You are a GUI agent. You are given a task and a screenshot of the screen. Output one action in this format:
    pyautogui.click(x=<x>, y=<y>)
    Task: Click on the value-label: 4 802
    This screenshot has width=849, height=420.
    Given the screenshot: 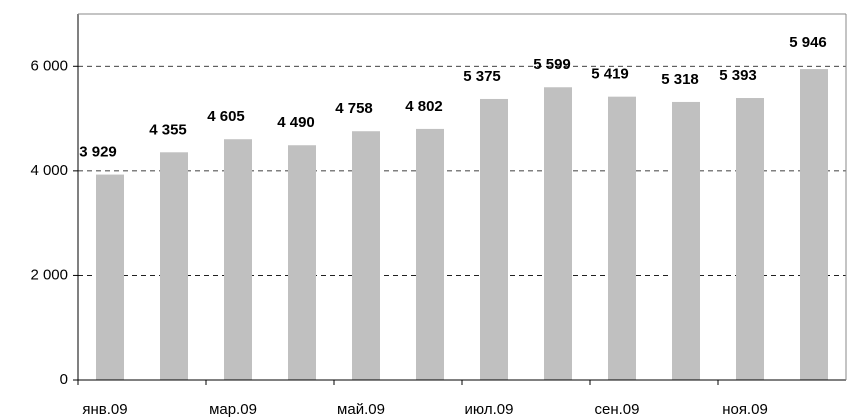 What is the action you would take?
    pyautogui.click(x=424, y=106)
    